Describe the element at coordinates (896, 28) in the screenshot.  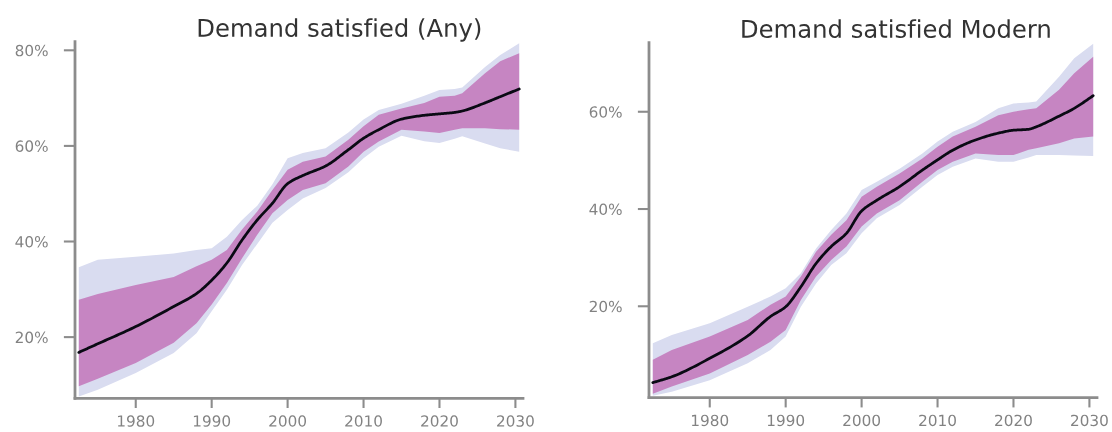
I see `chart-title: Demand satisfied Modern` at that location.